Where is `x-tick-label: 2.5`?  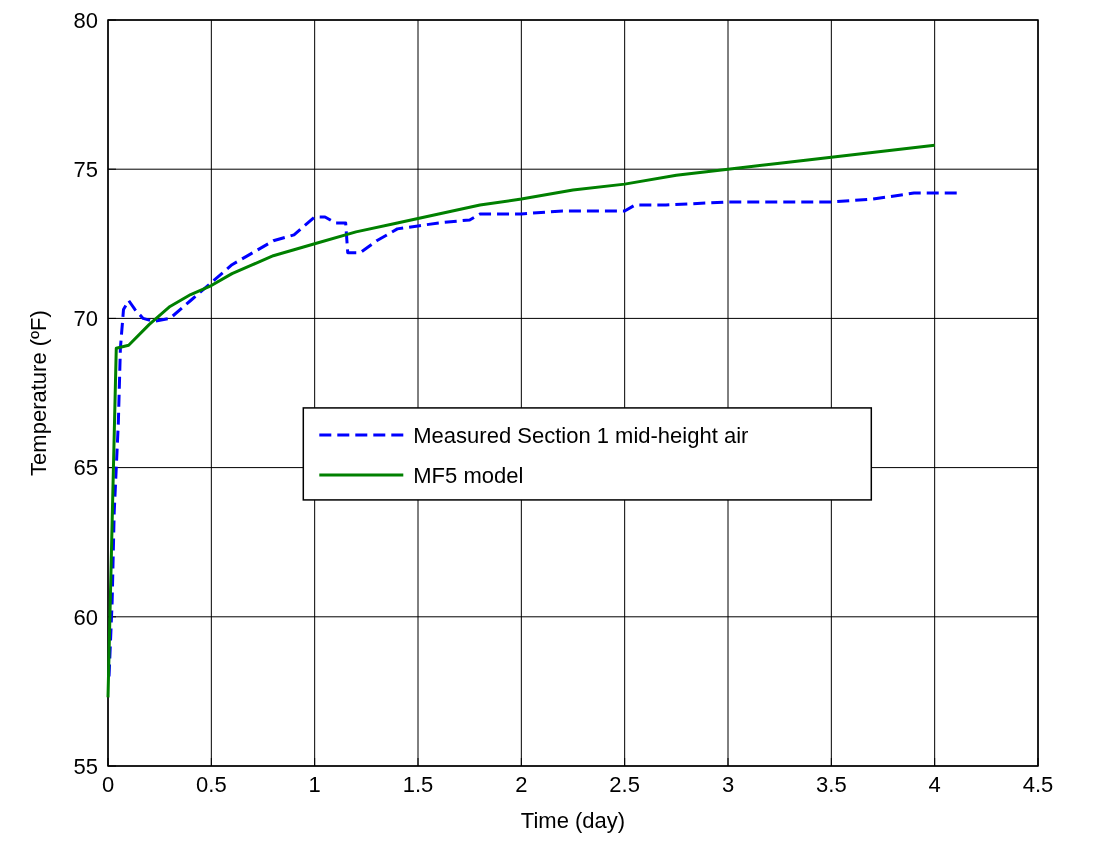
x-tick-label: 2.5 is located at coordinates (624, 784).